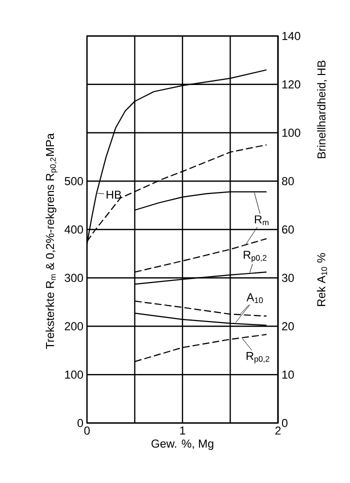  What do you see at coordinates (52, 241) in the screenshot?
I see `y-axis-title: Treksterkte R$_{m}$ & 0,2%-rekgrens R$_{p0,2}$MPa` at bounding box center [52, 241].